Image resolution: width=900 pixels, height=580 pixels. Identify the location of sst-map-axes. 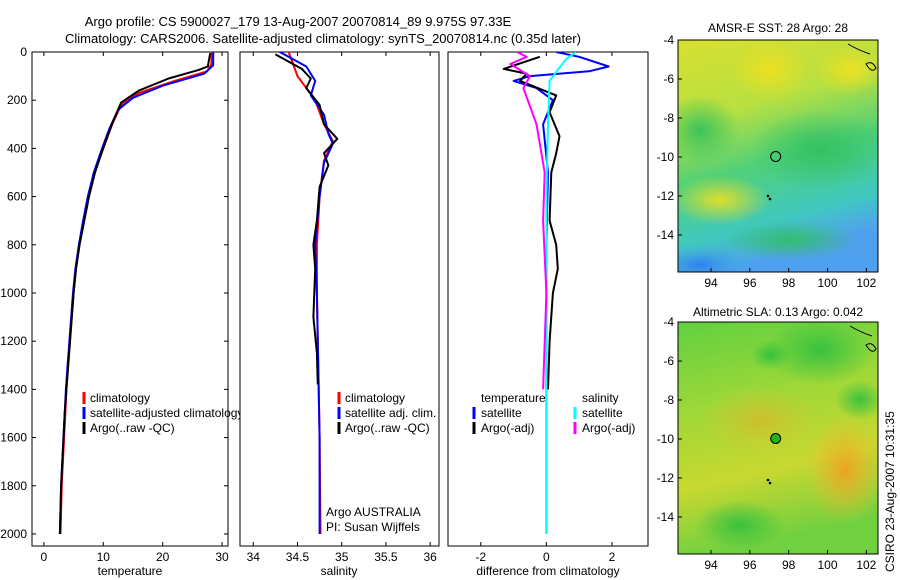
(778, 156).